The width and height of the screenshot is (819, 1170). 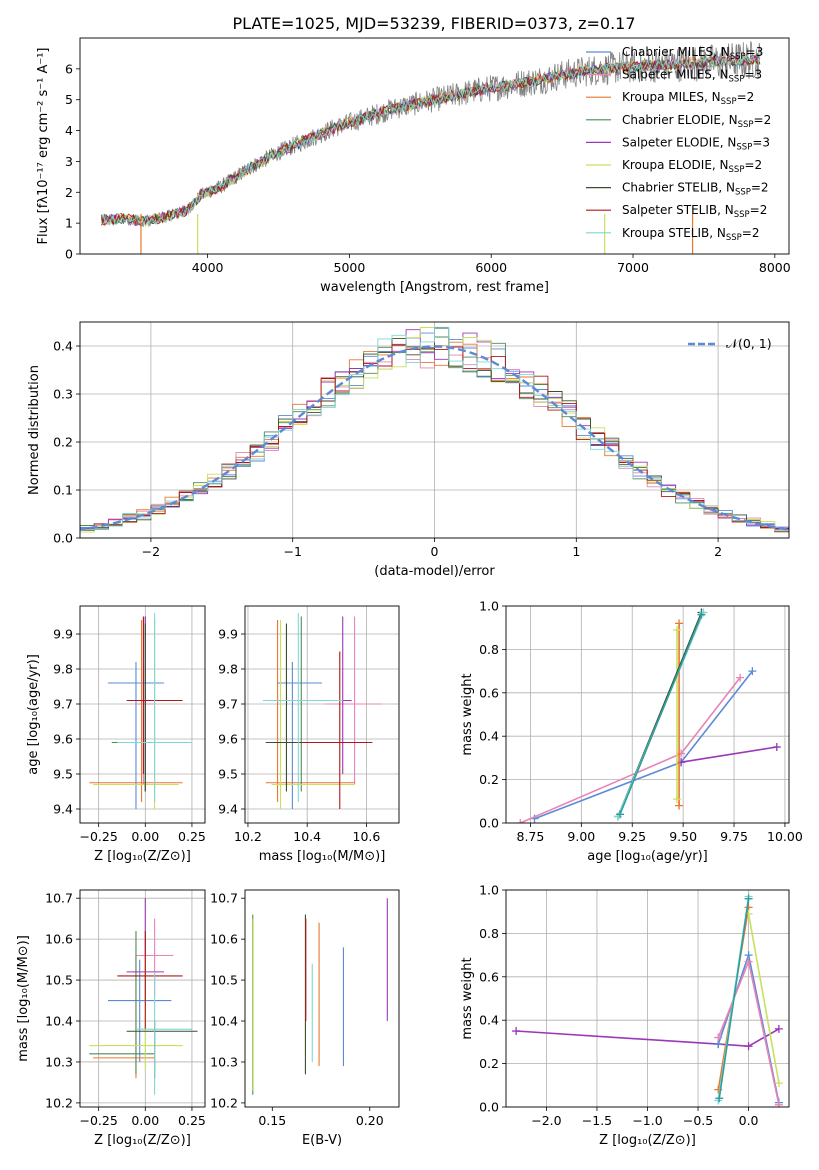 I want to click on y-tick-label: 9.8, so click(x=63, y=669).